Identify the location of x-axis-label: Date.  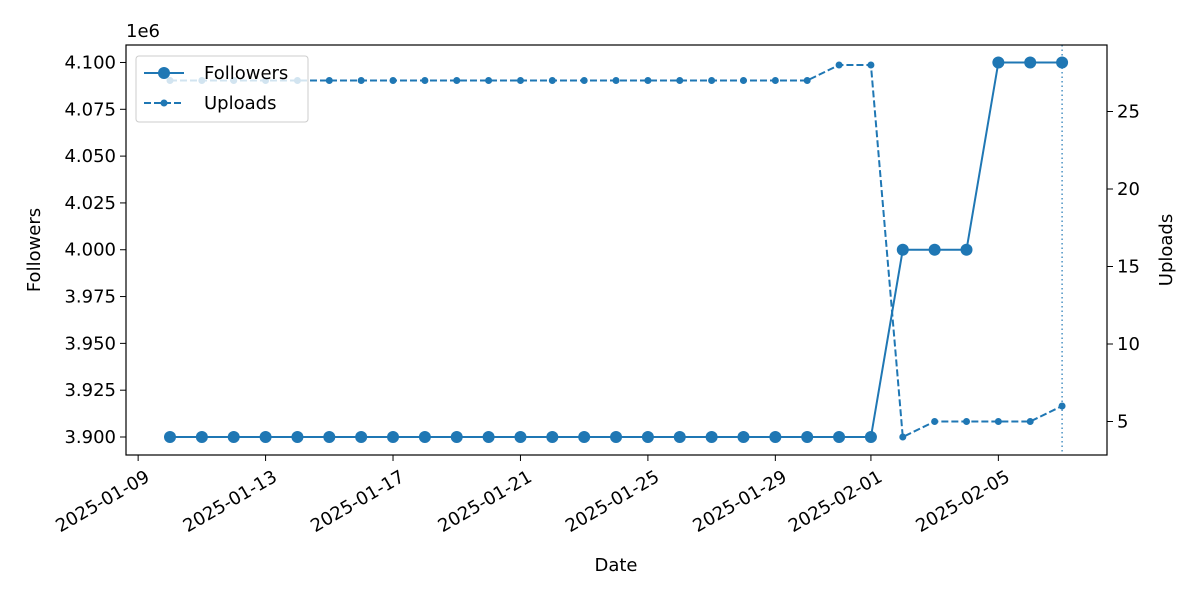
(615, 565).